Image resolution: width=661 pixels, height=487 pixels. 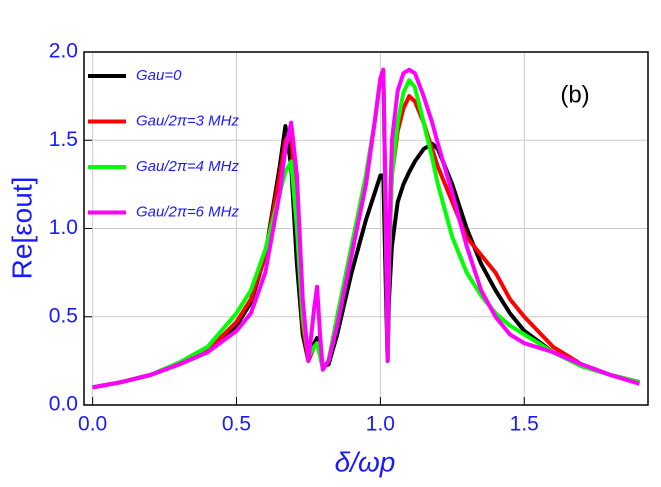 I want to click on y-tick-label: 0.5, so click(x=63, y=315).